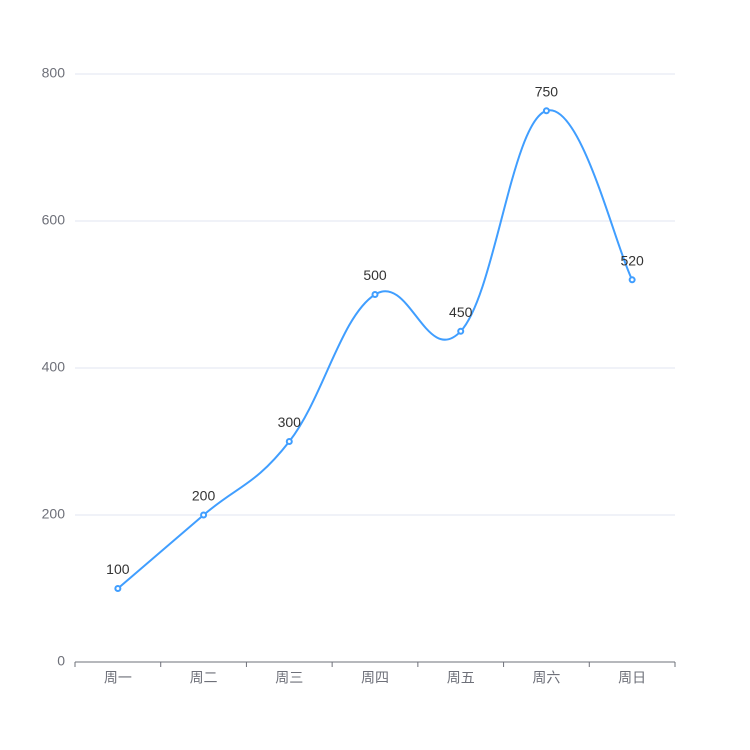 Image resolution: width=750 pixels, height=750 pixels. What do you see at coordinates (118, 569) in the screenshot?
I see `data-label: 100` at bounding box center [118, 569].